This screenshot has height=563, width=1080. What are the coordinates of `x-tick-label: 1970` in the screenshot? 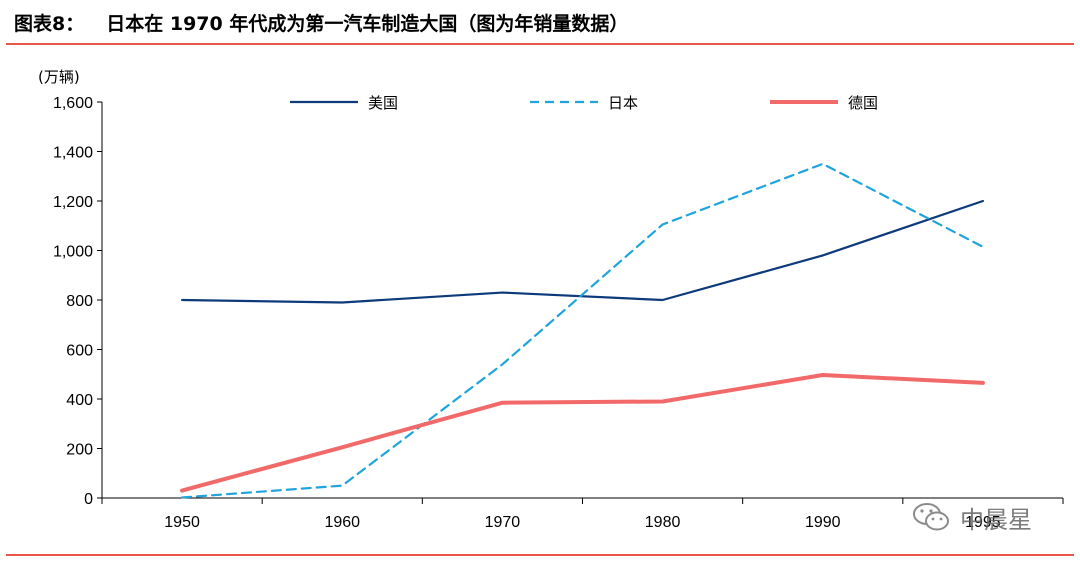 It's located at (503, 522).